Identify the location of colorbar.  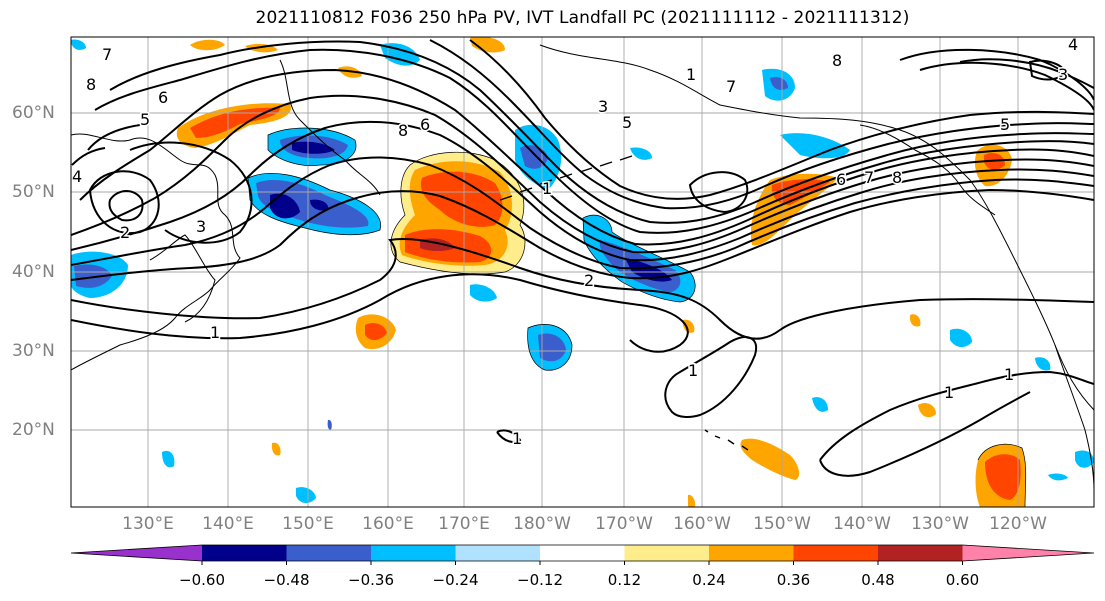
(582, 554).